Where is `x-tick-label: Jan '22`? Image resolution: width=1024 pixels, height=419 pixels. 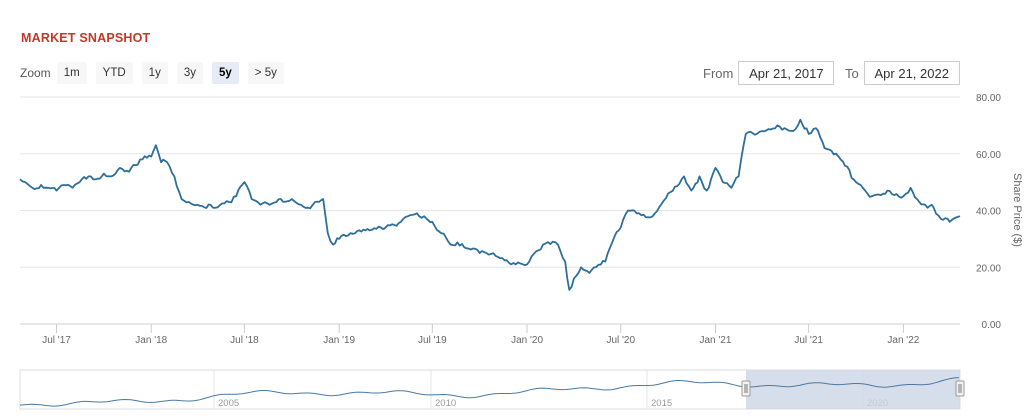 x-tick-label: Jan '22 is located at coordinates (903, 340).